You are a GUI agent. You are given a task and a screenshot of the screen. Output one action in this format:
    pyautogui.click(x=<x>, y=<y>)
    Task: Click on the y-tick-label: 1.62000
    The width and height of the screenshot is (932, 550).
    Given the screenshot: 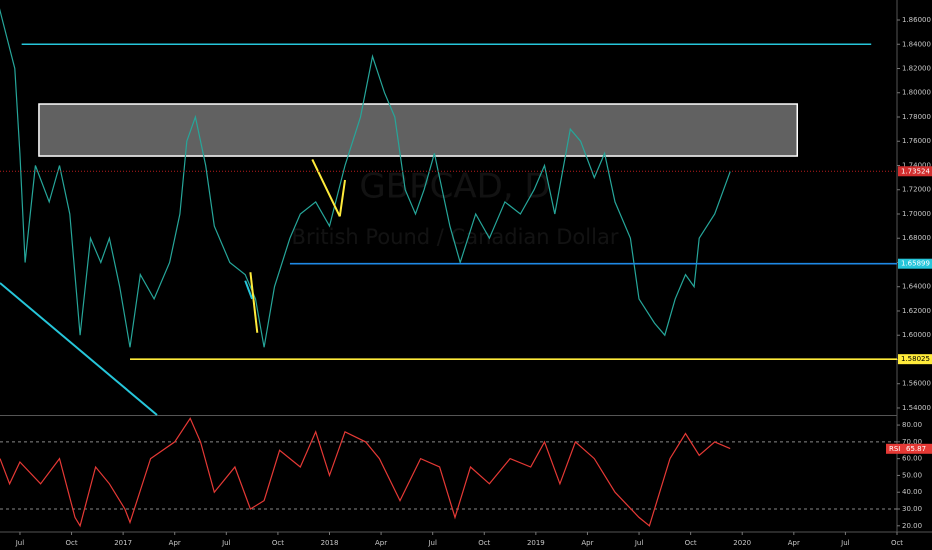 What is the action you would take?
    pyautogui.click(x=916, y=311)
    